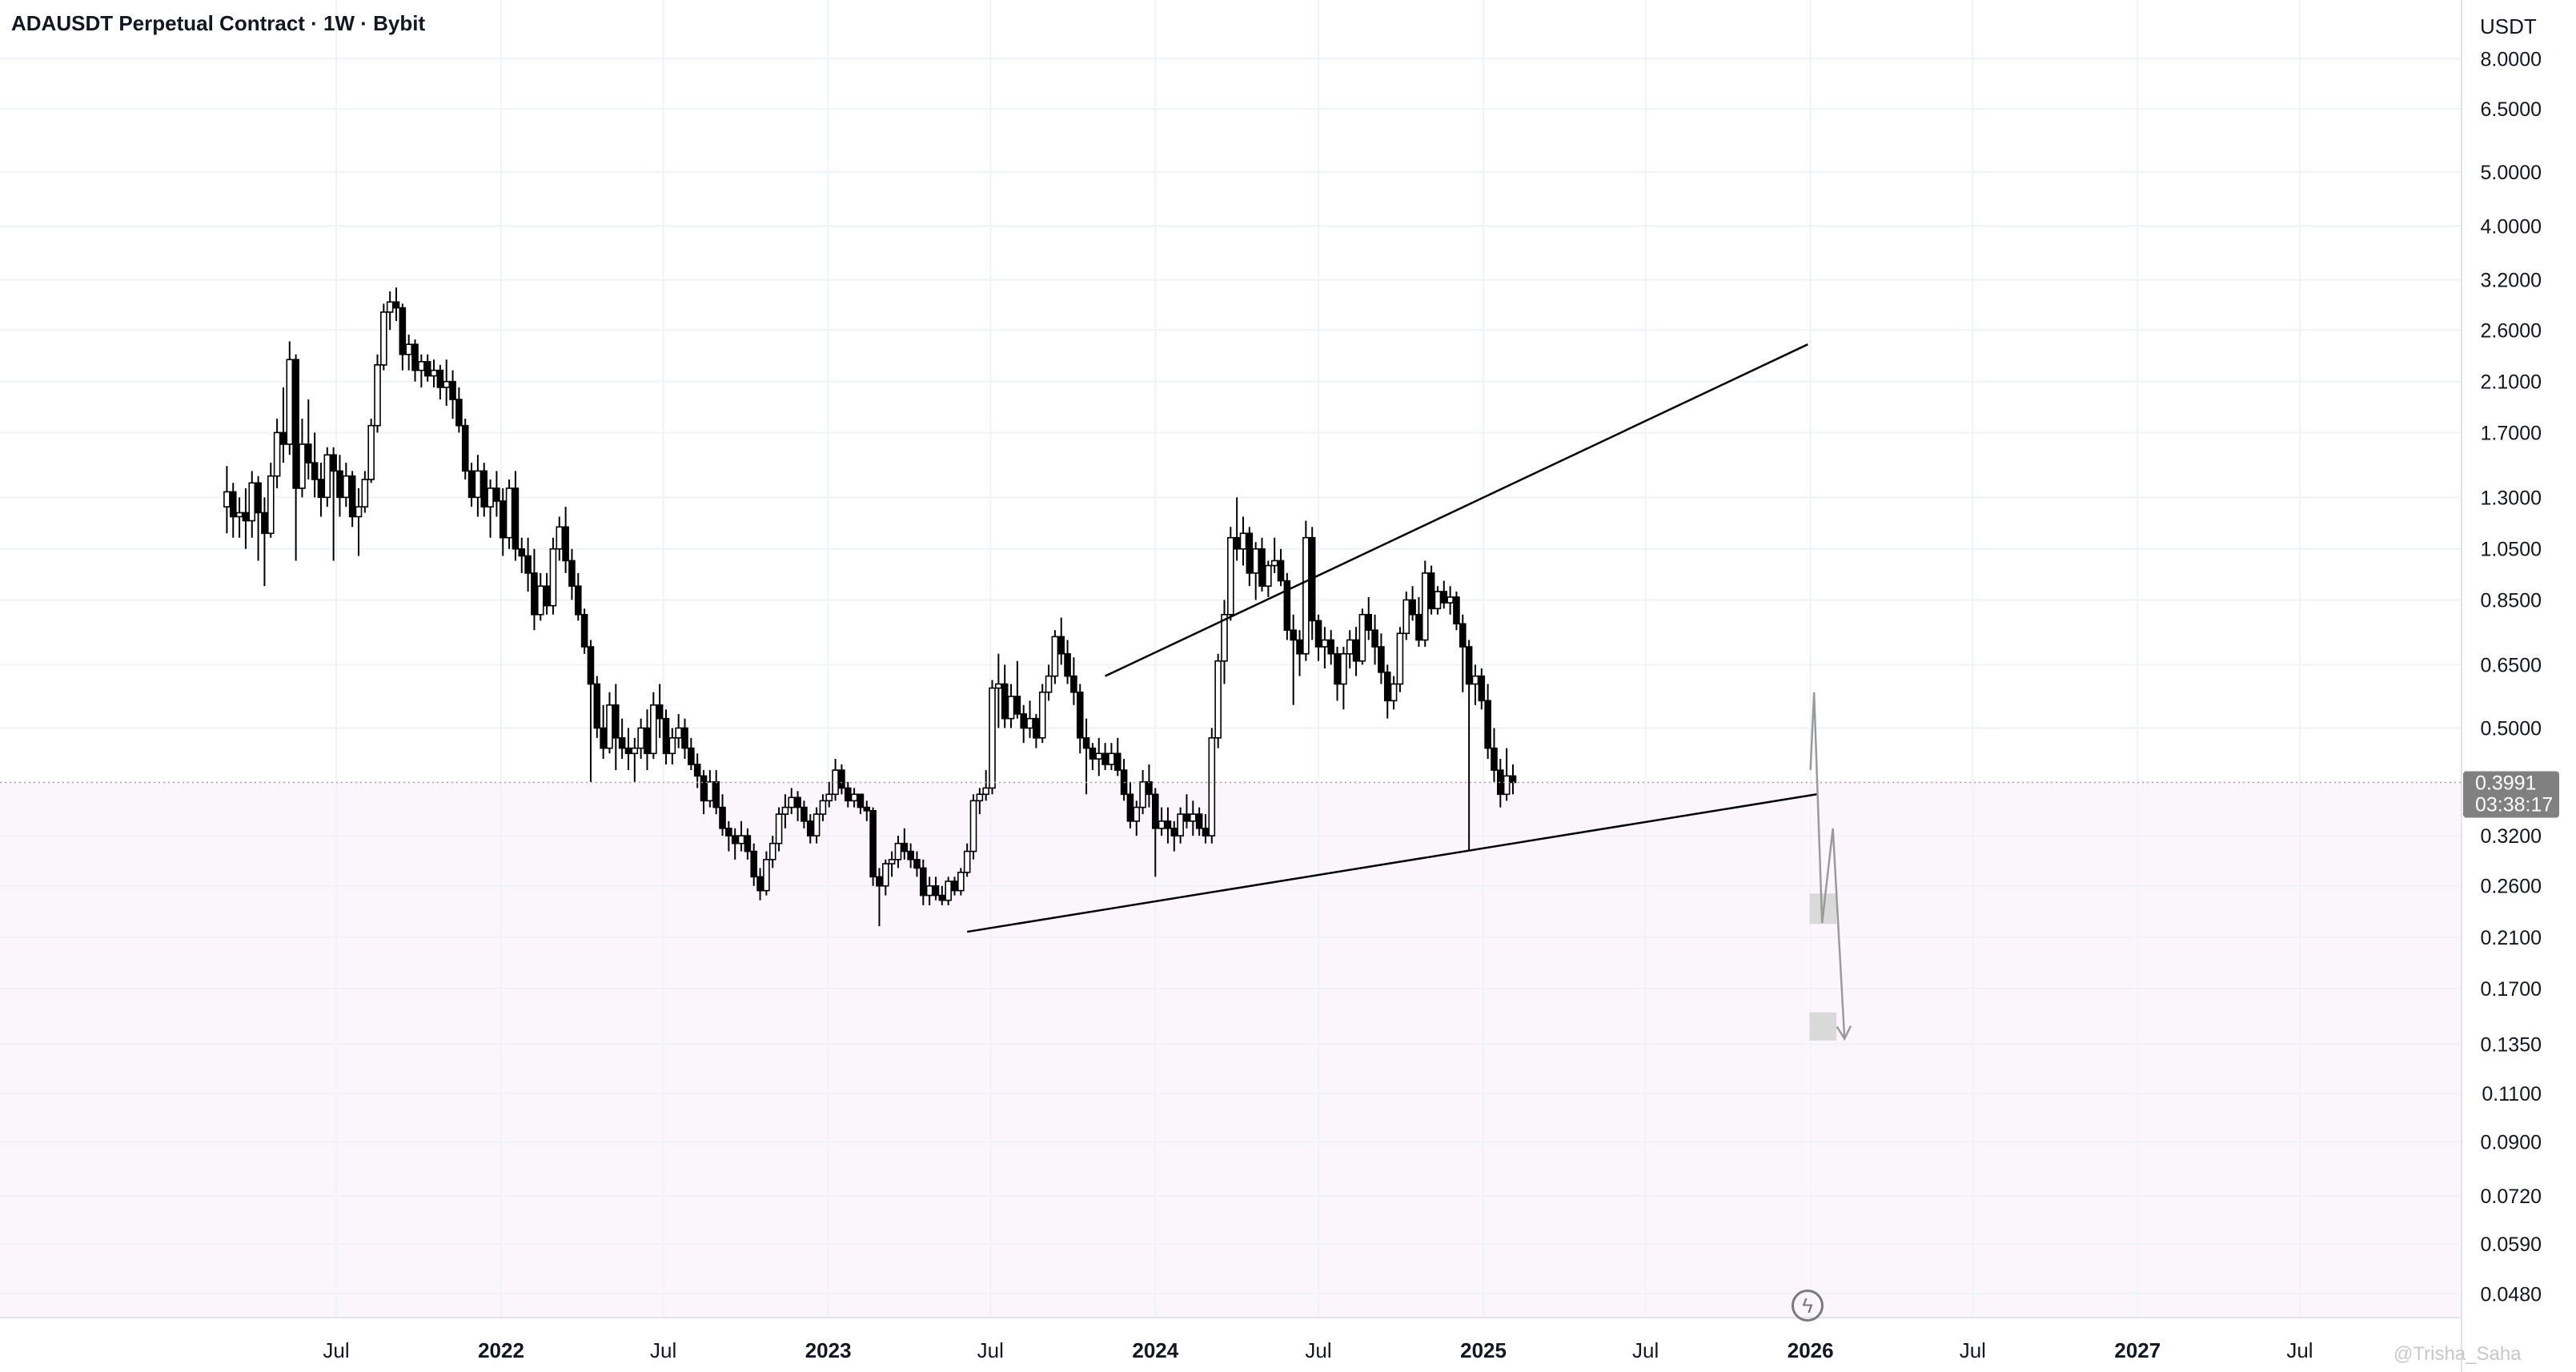 This screenshot has width=2576, height=1372. Describe the element at coordinates (2458, 1354) in the screenshot. I see `author-watermark: @Trisha_Saha` at that location.